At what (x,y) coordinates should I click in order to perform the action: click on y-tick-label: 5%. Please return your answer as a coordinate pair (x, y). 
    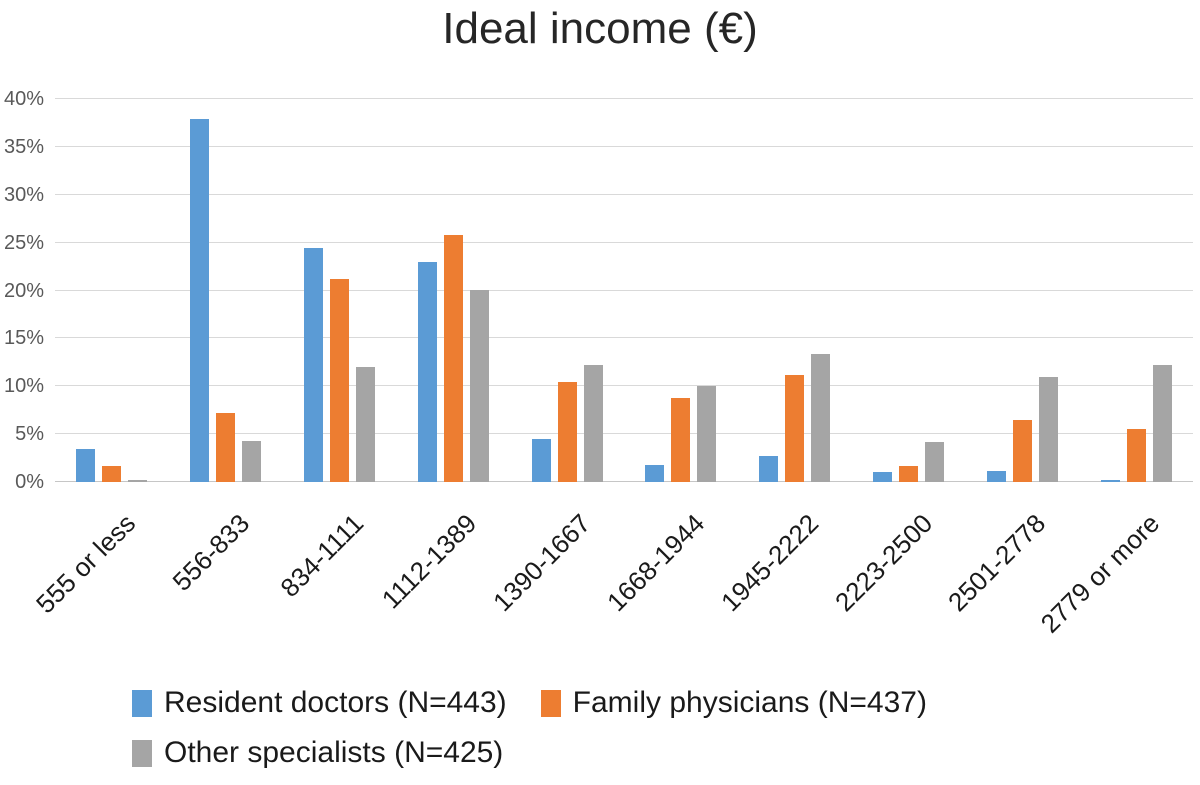
    Looking at the image, I should click on (29, 434).